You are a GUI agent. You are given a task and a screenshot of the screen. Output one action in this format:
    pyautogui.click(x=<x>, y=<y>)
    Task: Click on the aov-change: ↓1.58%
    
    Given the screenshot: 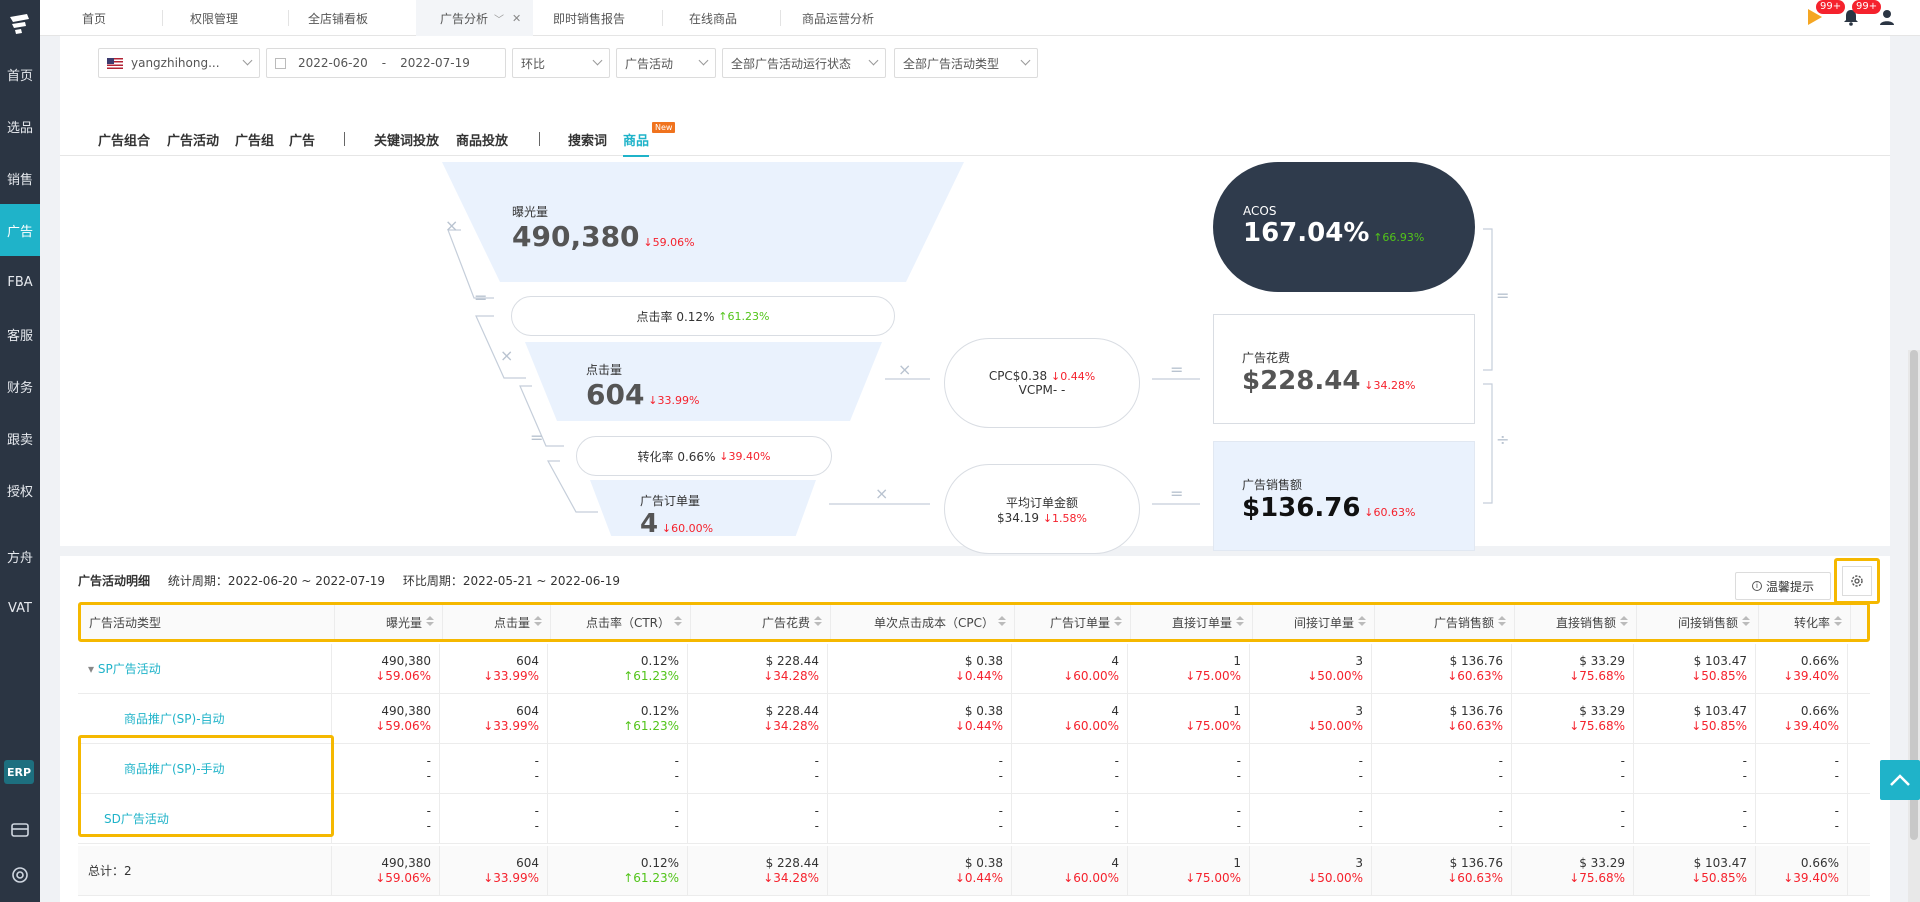 What is the action you would take?
    pyautogui.click(x=1064, y=518)
    